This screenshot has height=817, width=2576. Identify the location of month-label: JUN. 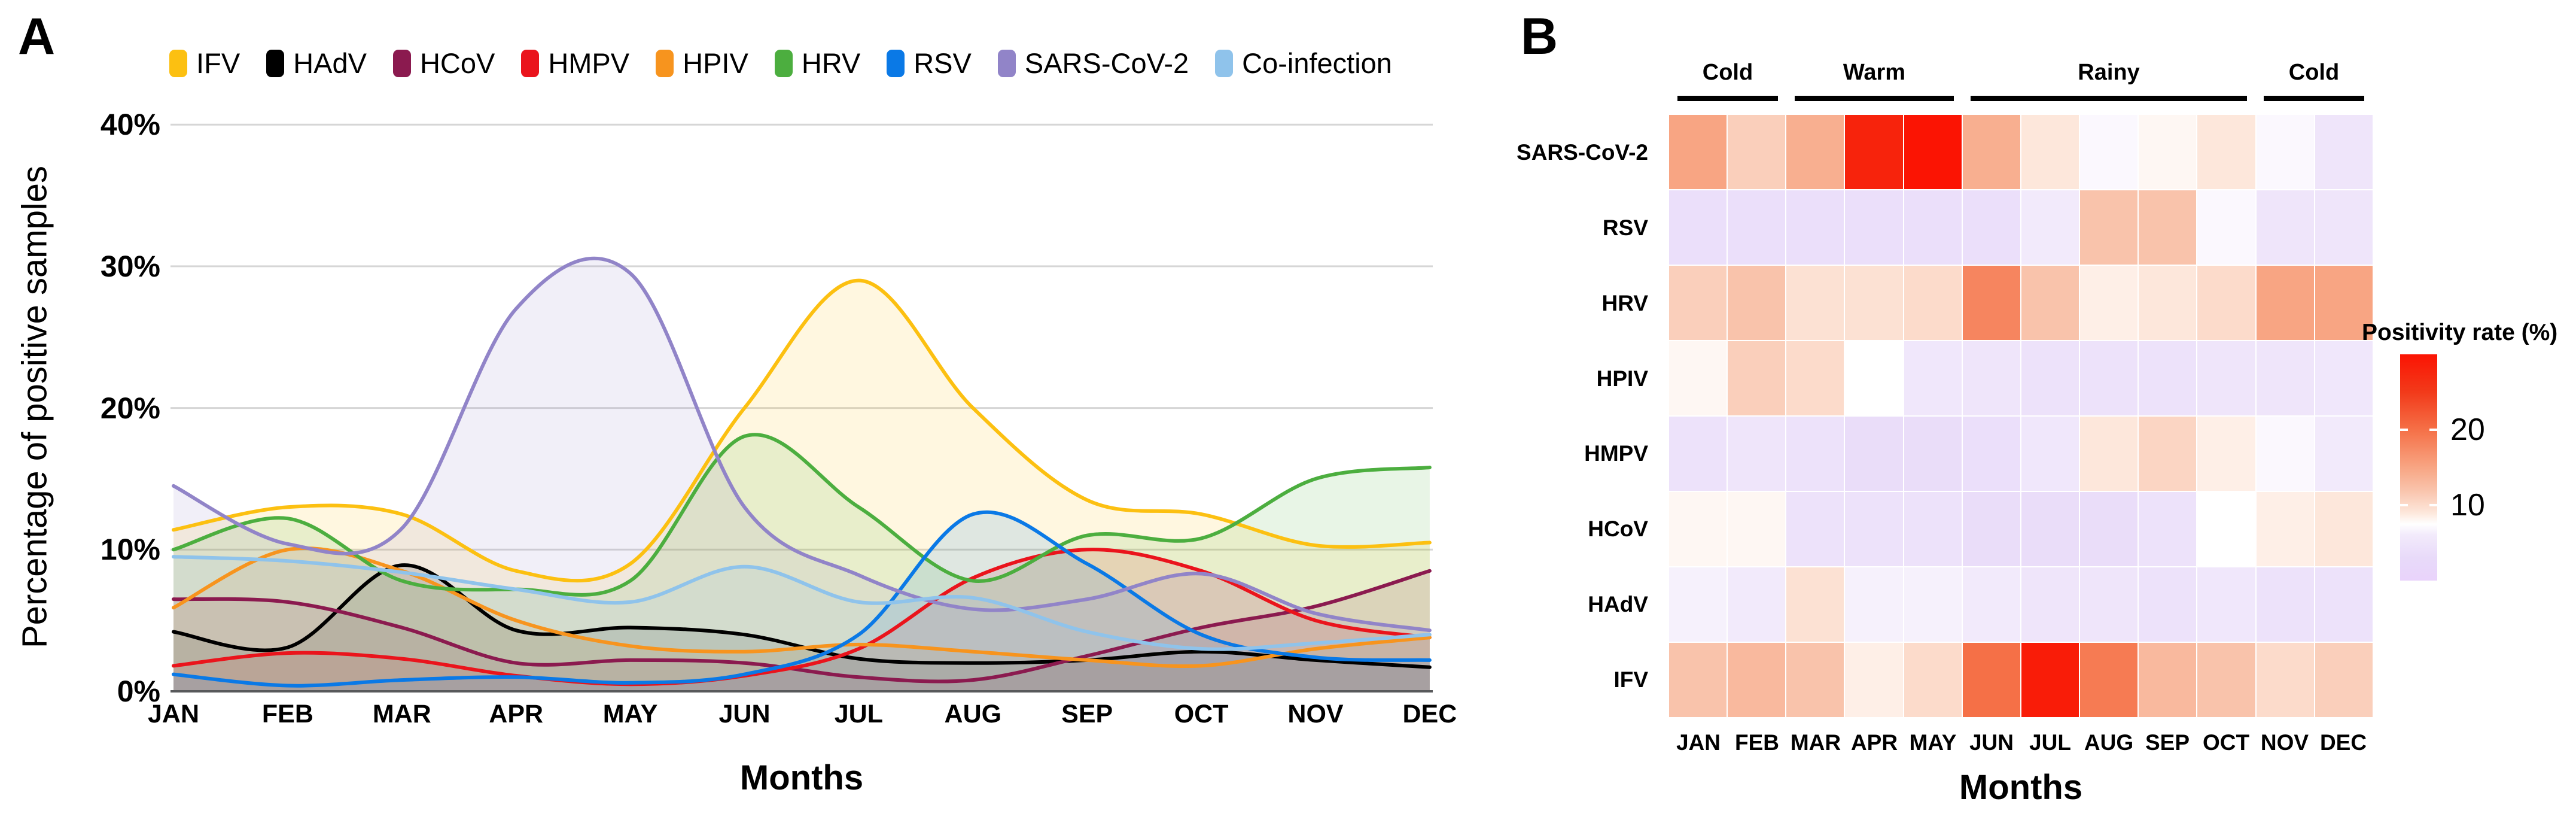
(1991, 742).